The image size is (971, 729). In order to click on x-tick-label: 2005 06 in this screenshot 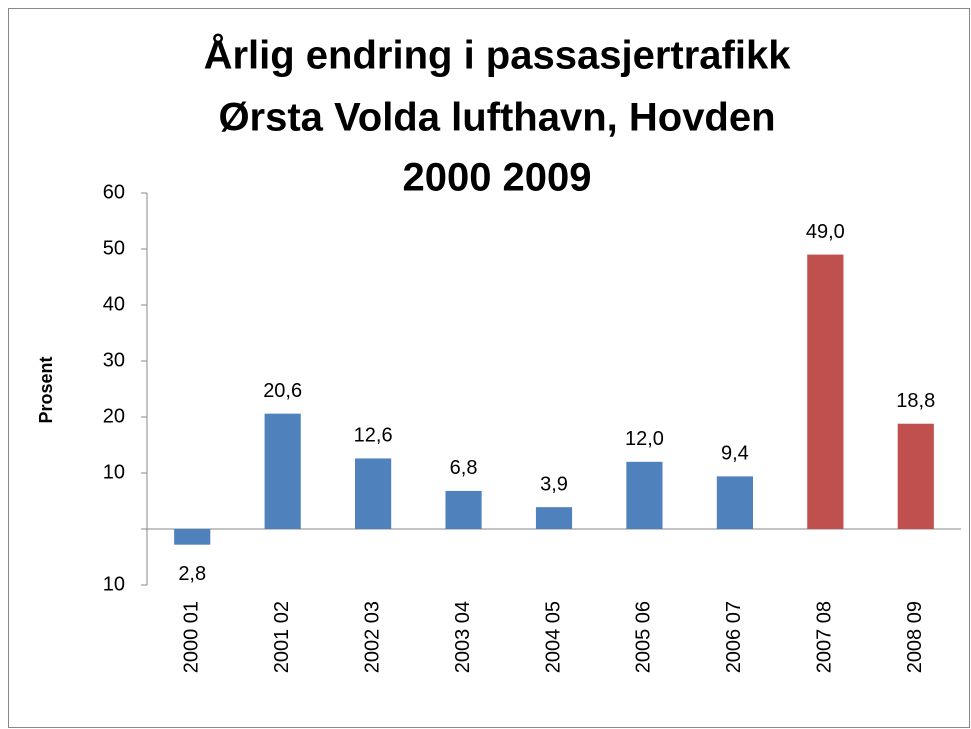, I will do `click(644, 637)`.